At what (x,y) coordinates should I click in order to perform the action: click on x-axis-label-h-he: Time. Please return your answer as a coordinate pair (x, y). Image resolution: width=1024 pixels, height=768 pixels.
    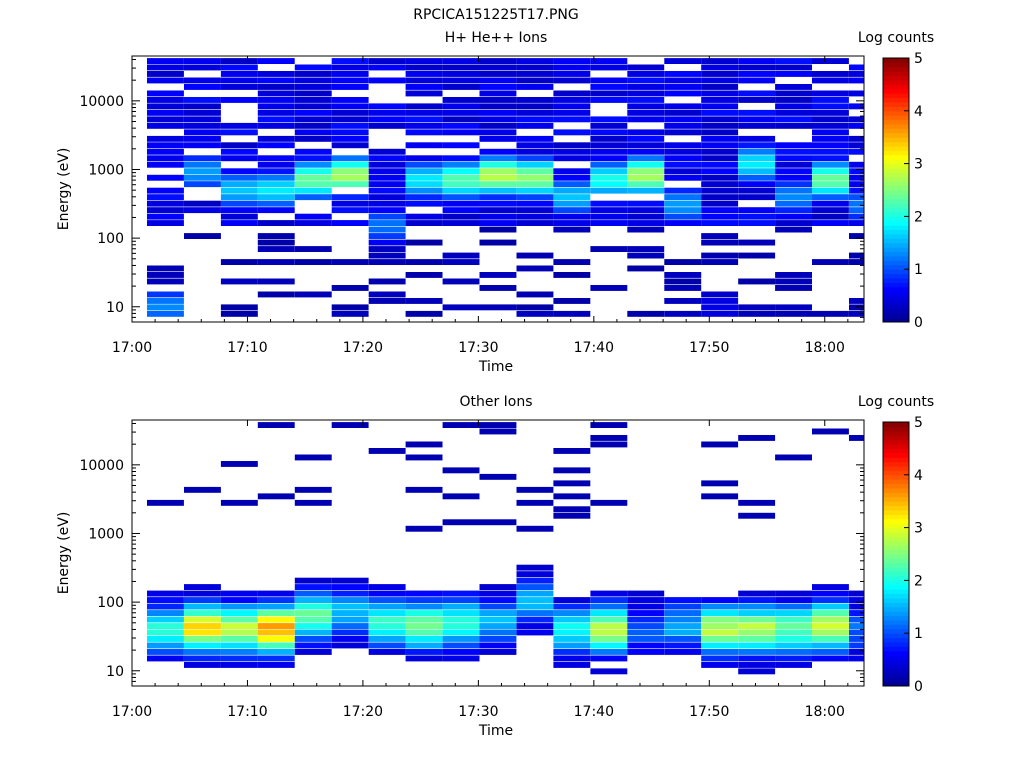
    Looking at the image, I should click on (495, 367).